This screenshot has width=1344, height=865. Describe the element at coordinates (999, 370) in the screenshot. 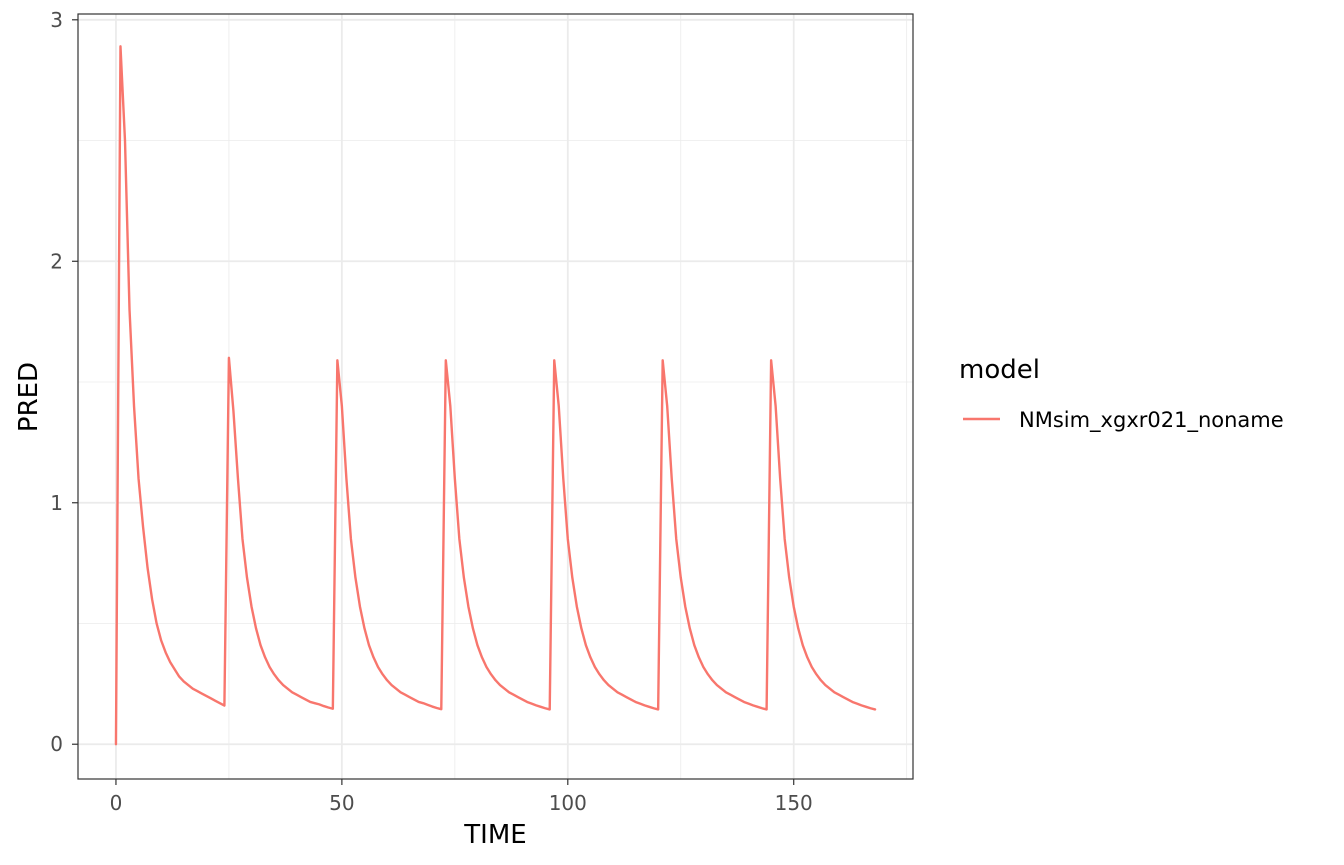

I see `legend-title: model` at that location.